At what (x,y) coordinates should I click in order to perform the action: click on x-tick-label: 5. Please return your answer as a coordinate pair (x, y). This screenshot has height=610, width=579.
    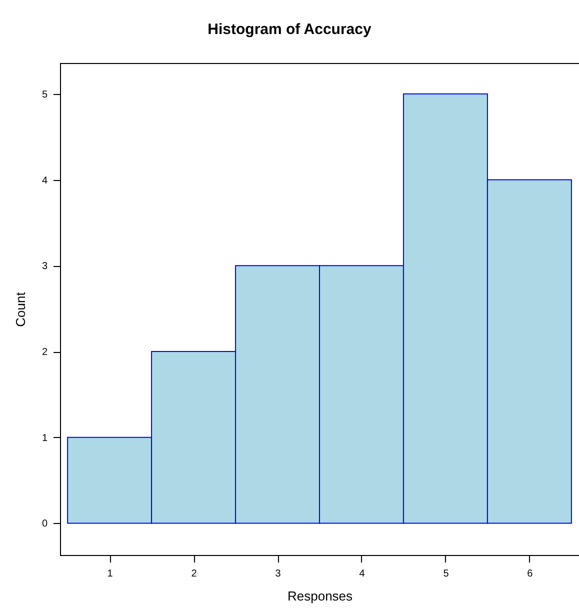
    Looking at the image, I should click on (446, 574).